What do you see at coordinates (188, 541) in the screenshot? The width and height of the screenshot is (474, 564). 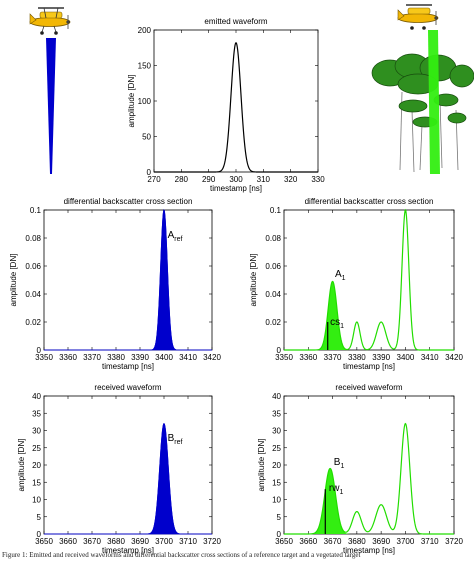 I see `x-tick-label: 3710` at bounding box center [188, 541].